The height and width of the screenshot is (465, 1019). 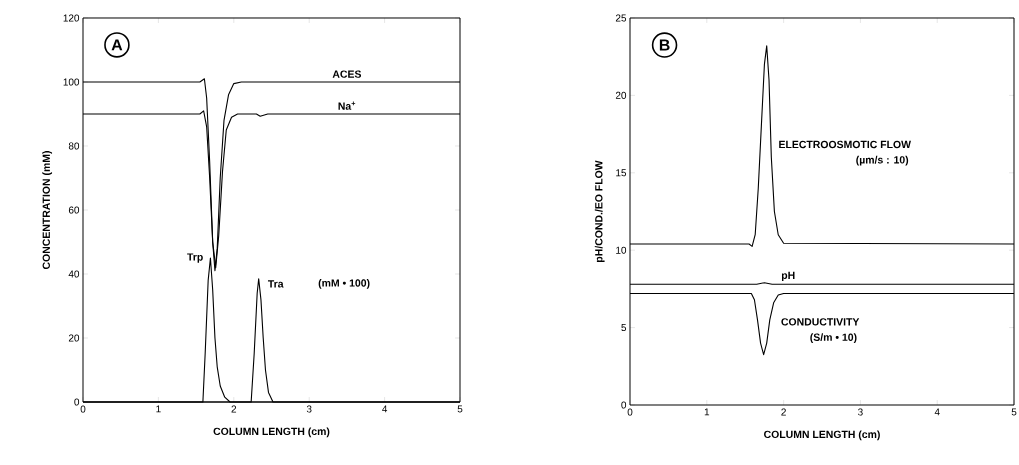 What do you see at coordinates (845, 144) in the screenshot?
I see `series-label: ELECTROOSMOTIC FLOW` at bounding box center [845, 144].